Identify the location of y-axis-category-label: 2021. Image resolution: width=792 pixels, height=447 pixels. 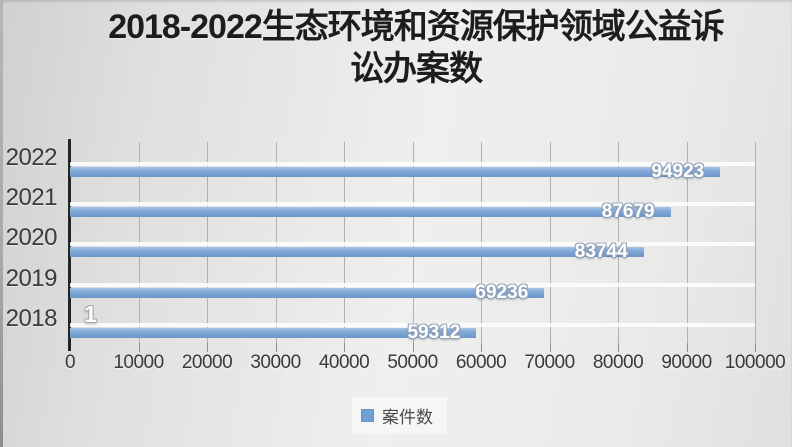
(31, 198).